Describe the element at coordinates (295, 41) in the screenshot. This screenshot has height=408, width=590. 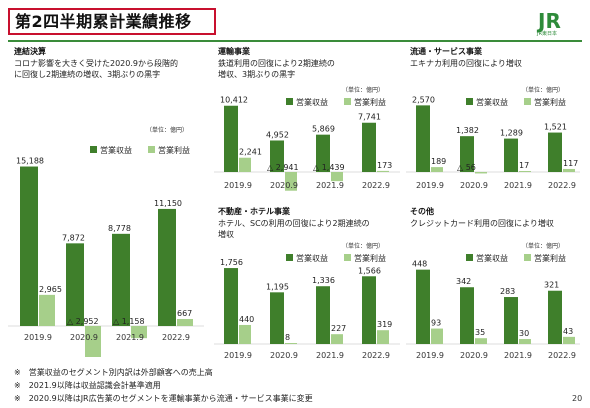
I see `header-rule` at that location.